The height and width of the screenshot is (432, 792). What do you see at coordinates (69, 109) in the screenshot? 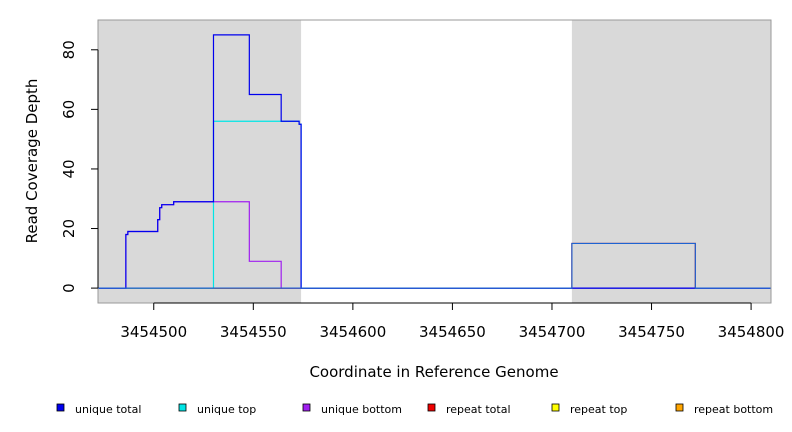
I see `y-tick-label: 60` at bounding box center [69, 109].